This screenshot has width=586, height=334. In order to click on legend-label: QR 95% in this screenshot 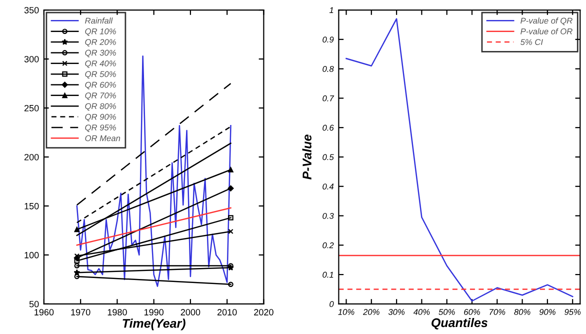, I will do `click(100, 128)`.